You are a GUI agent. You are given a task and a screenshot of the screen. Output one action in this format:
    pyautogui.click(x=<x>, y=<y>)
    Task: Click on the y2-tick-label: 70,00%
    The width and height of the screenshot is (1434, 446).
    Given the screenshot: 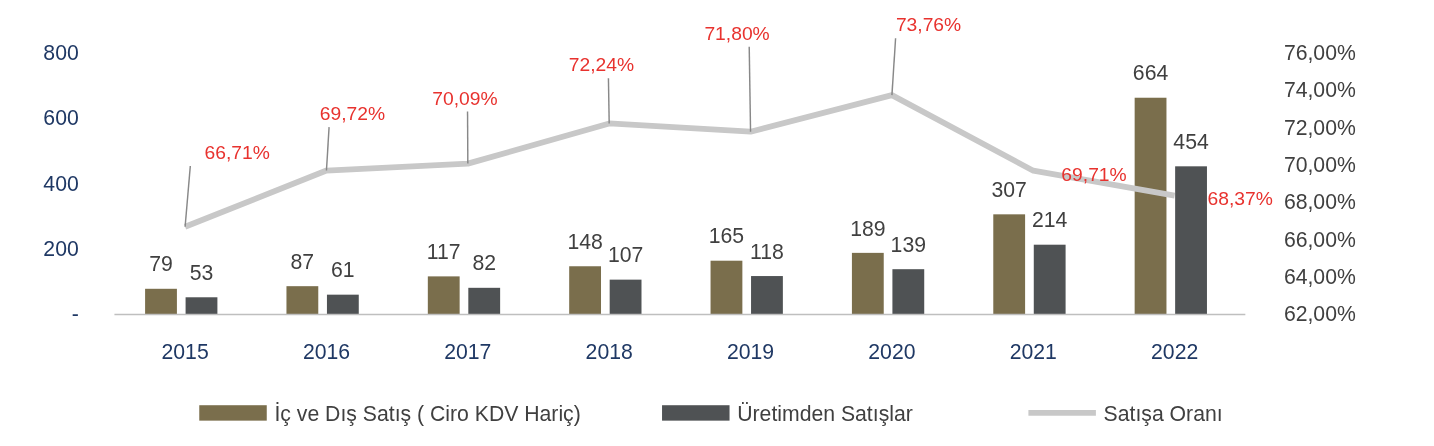 What is the action you would take?
    pyautogui.click(x=1319, y=165)
    